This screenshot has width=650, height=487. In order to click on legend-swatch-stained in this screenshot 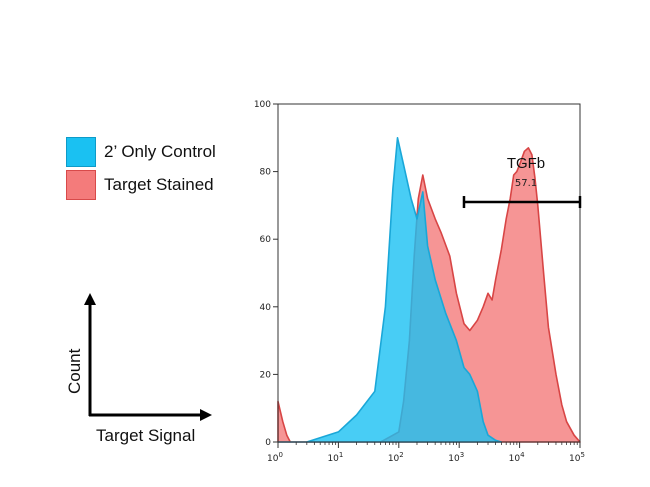, I will do `click(81, 185)`.